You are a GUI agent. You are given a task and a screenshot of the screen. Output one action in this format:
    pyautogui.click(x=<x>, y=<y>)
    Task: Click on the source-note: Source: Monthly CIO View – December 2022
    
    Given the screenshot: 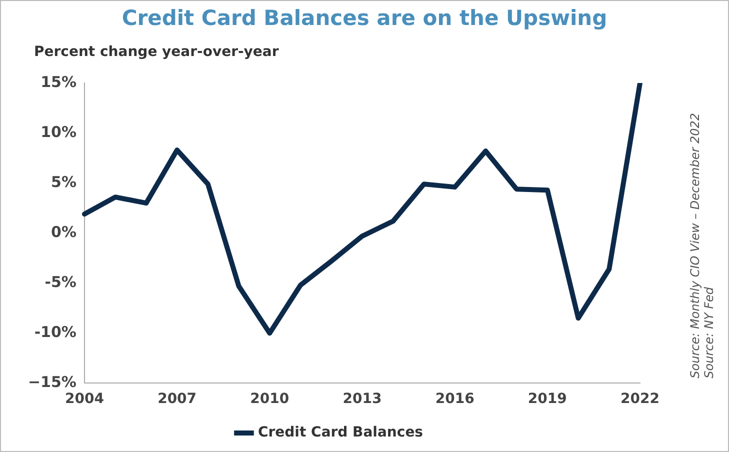 What is the action you would take?
    pyautogui.click(x=695, y=245)
    